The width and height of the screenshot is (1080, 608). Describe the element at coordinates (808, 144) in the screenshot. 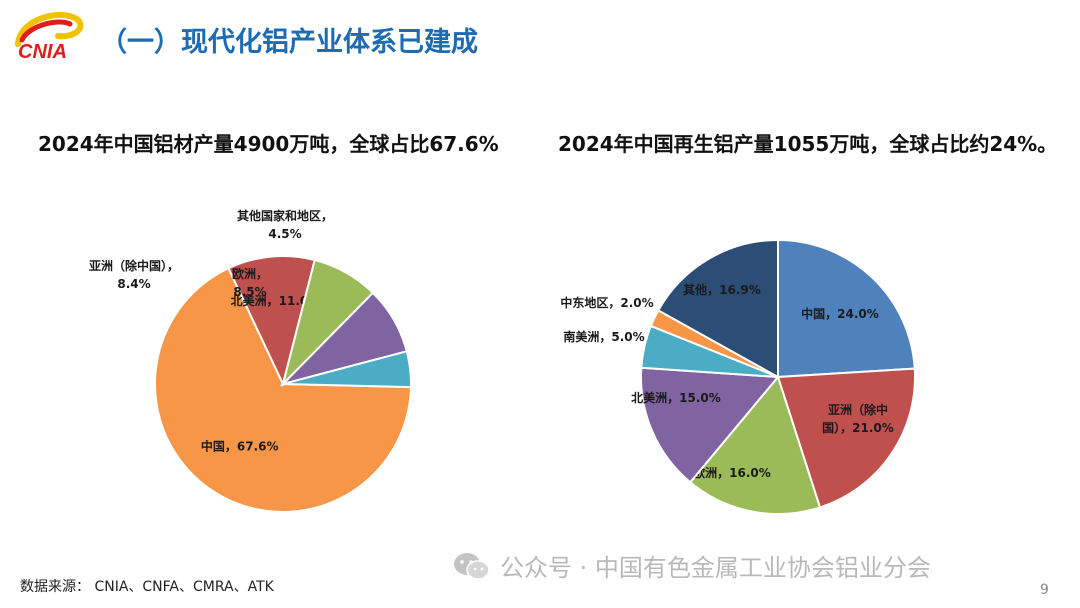

I see `chart-title-recycled-aluminum: 2024年中国再生铝产量1055万吨，全球占比约24%。` at that location.